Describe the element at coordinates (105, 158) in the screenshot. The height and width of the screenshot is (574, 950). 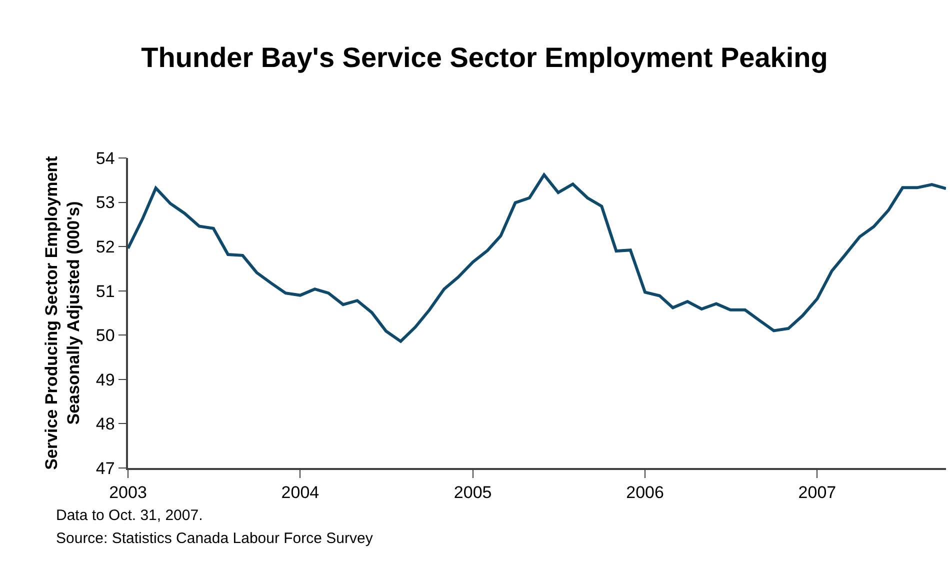
I see `y-tick-label: 54` at that location.